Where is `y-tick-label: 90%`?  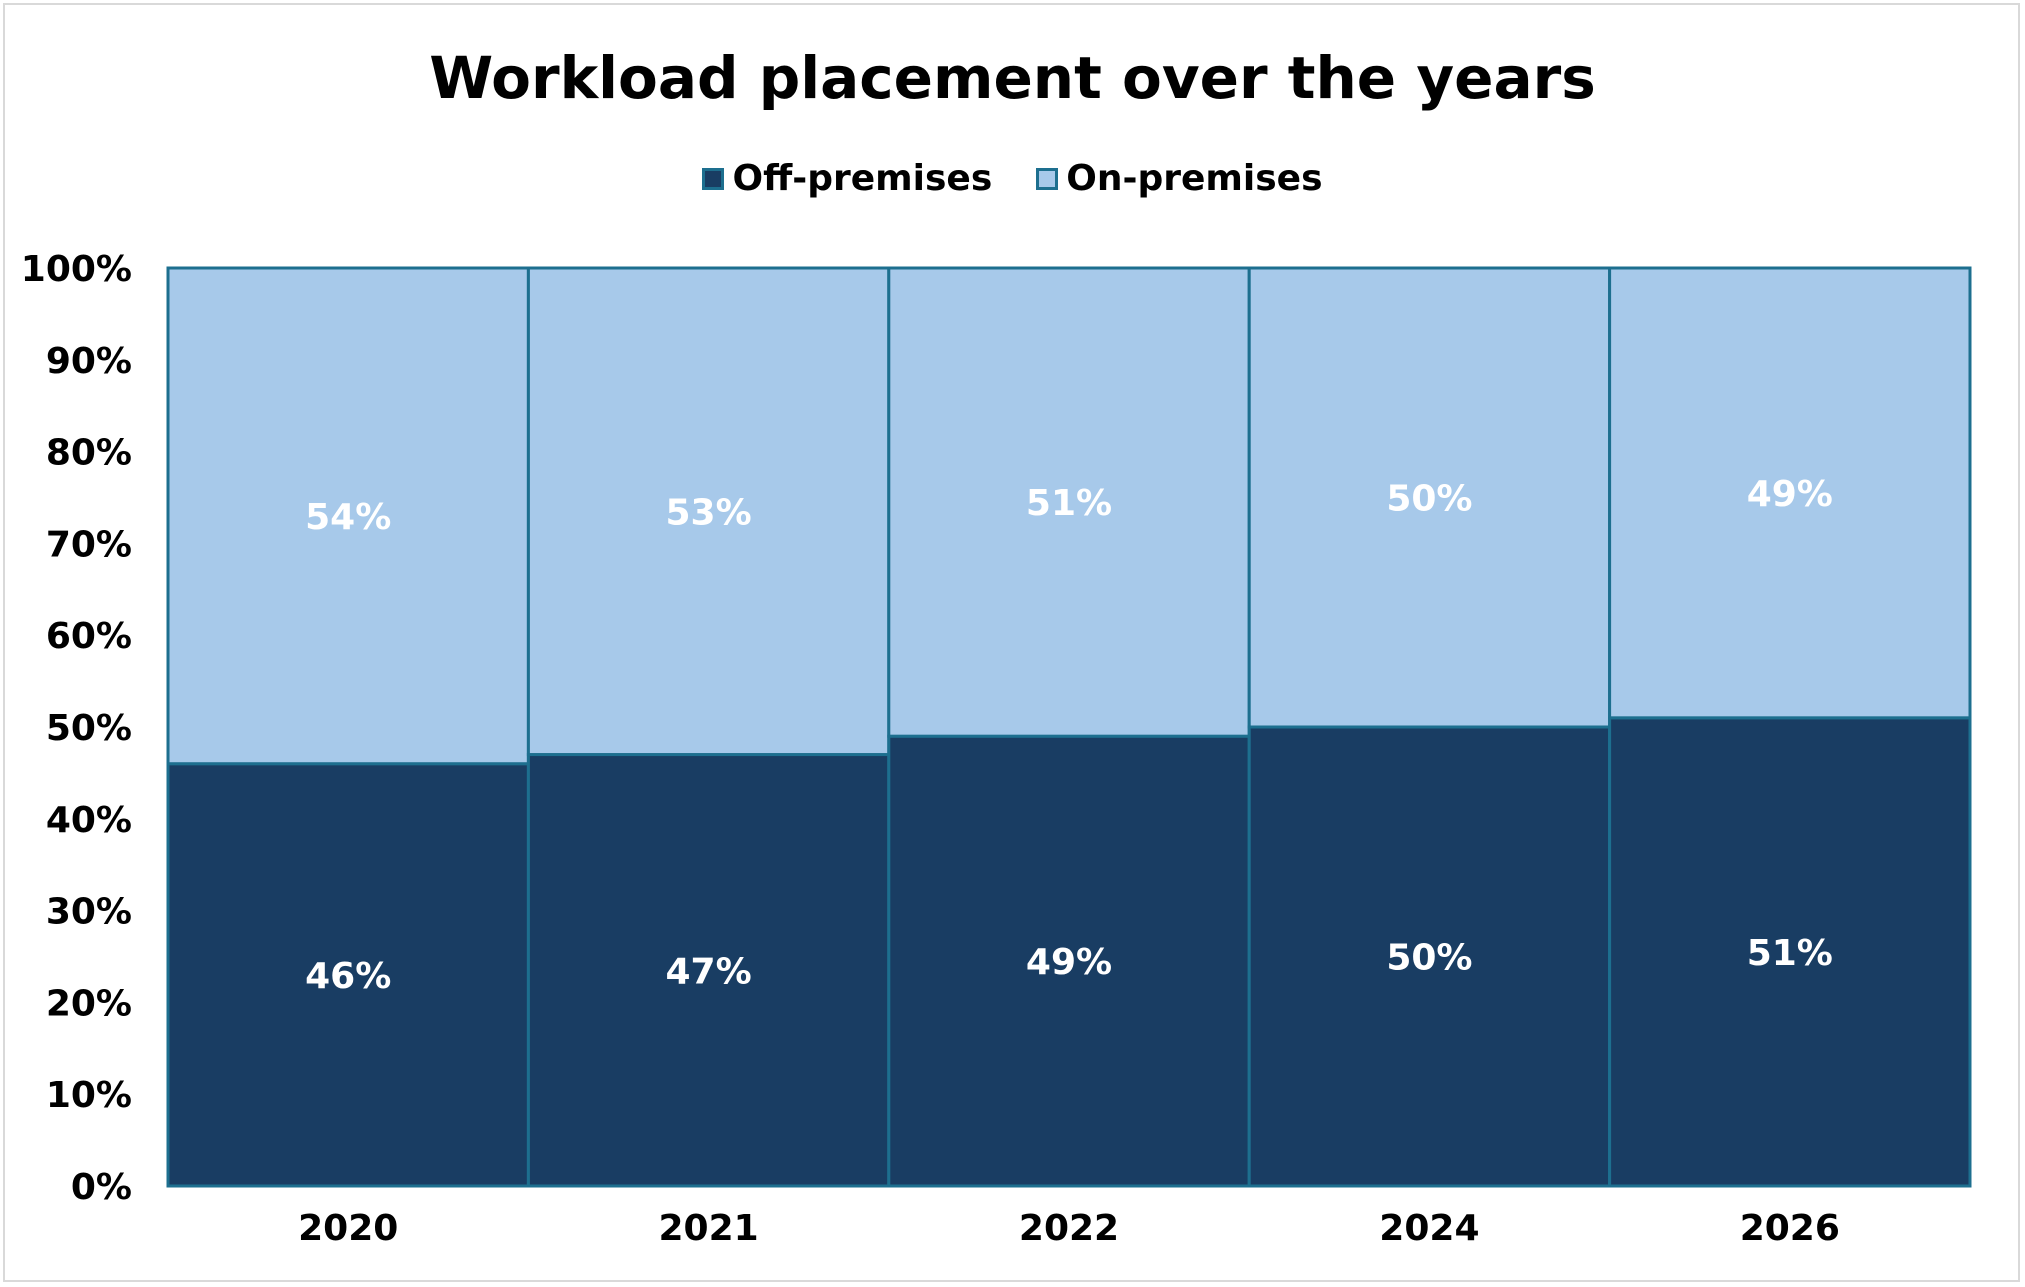 y-tick-label: 90% is located at coordinates (89, 361).